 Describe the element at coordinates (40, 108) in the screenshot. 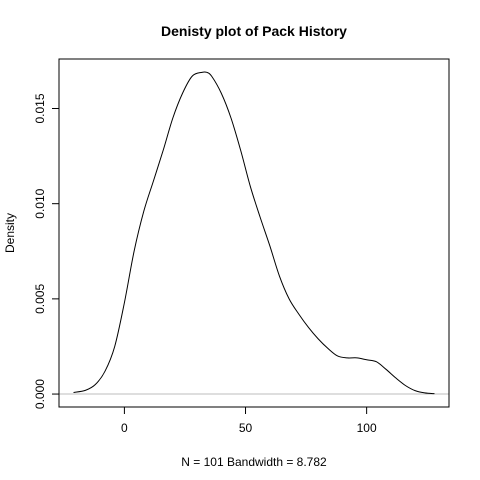

I see `y-tick-label: 0.015` at that location.